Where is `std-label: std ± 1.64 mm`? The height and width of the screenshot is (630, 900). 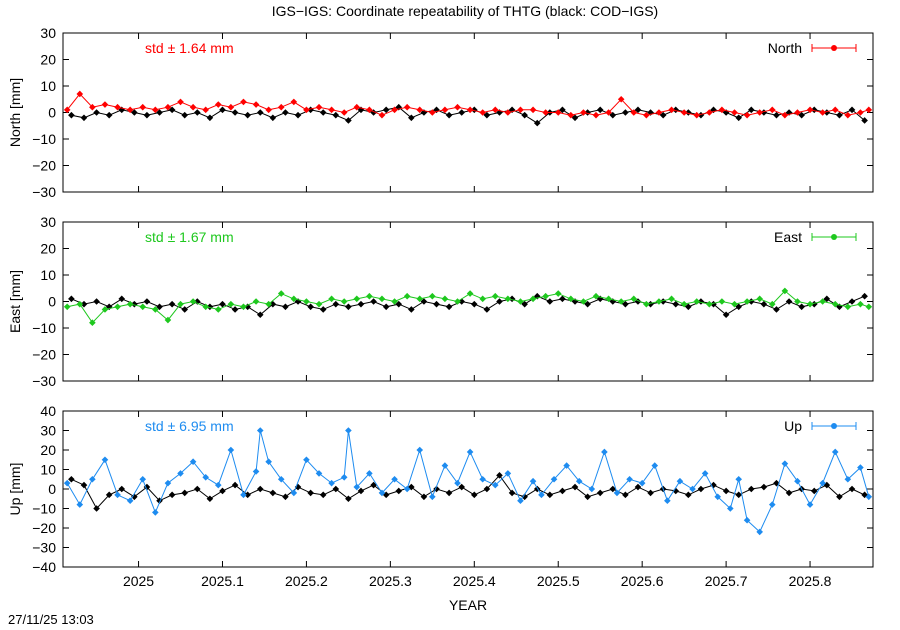
std-label: std ± 1.64 mm is located at coordinates (189, 48).